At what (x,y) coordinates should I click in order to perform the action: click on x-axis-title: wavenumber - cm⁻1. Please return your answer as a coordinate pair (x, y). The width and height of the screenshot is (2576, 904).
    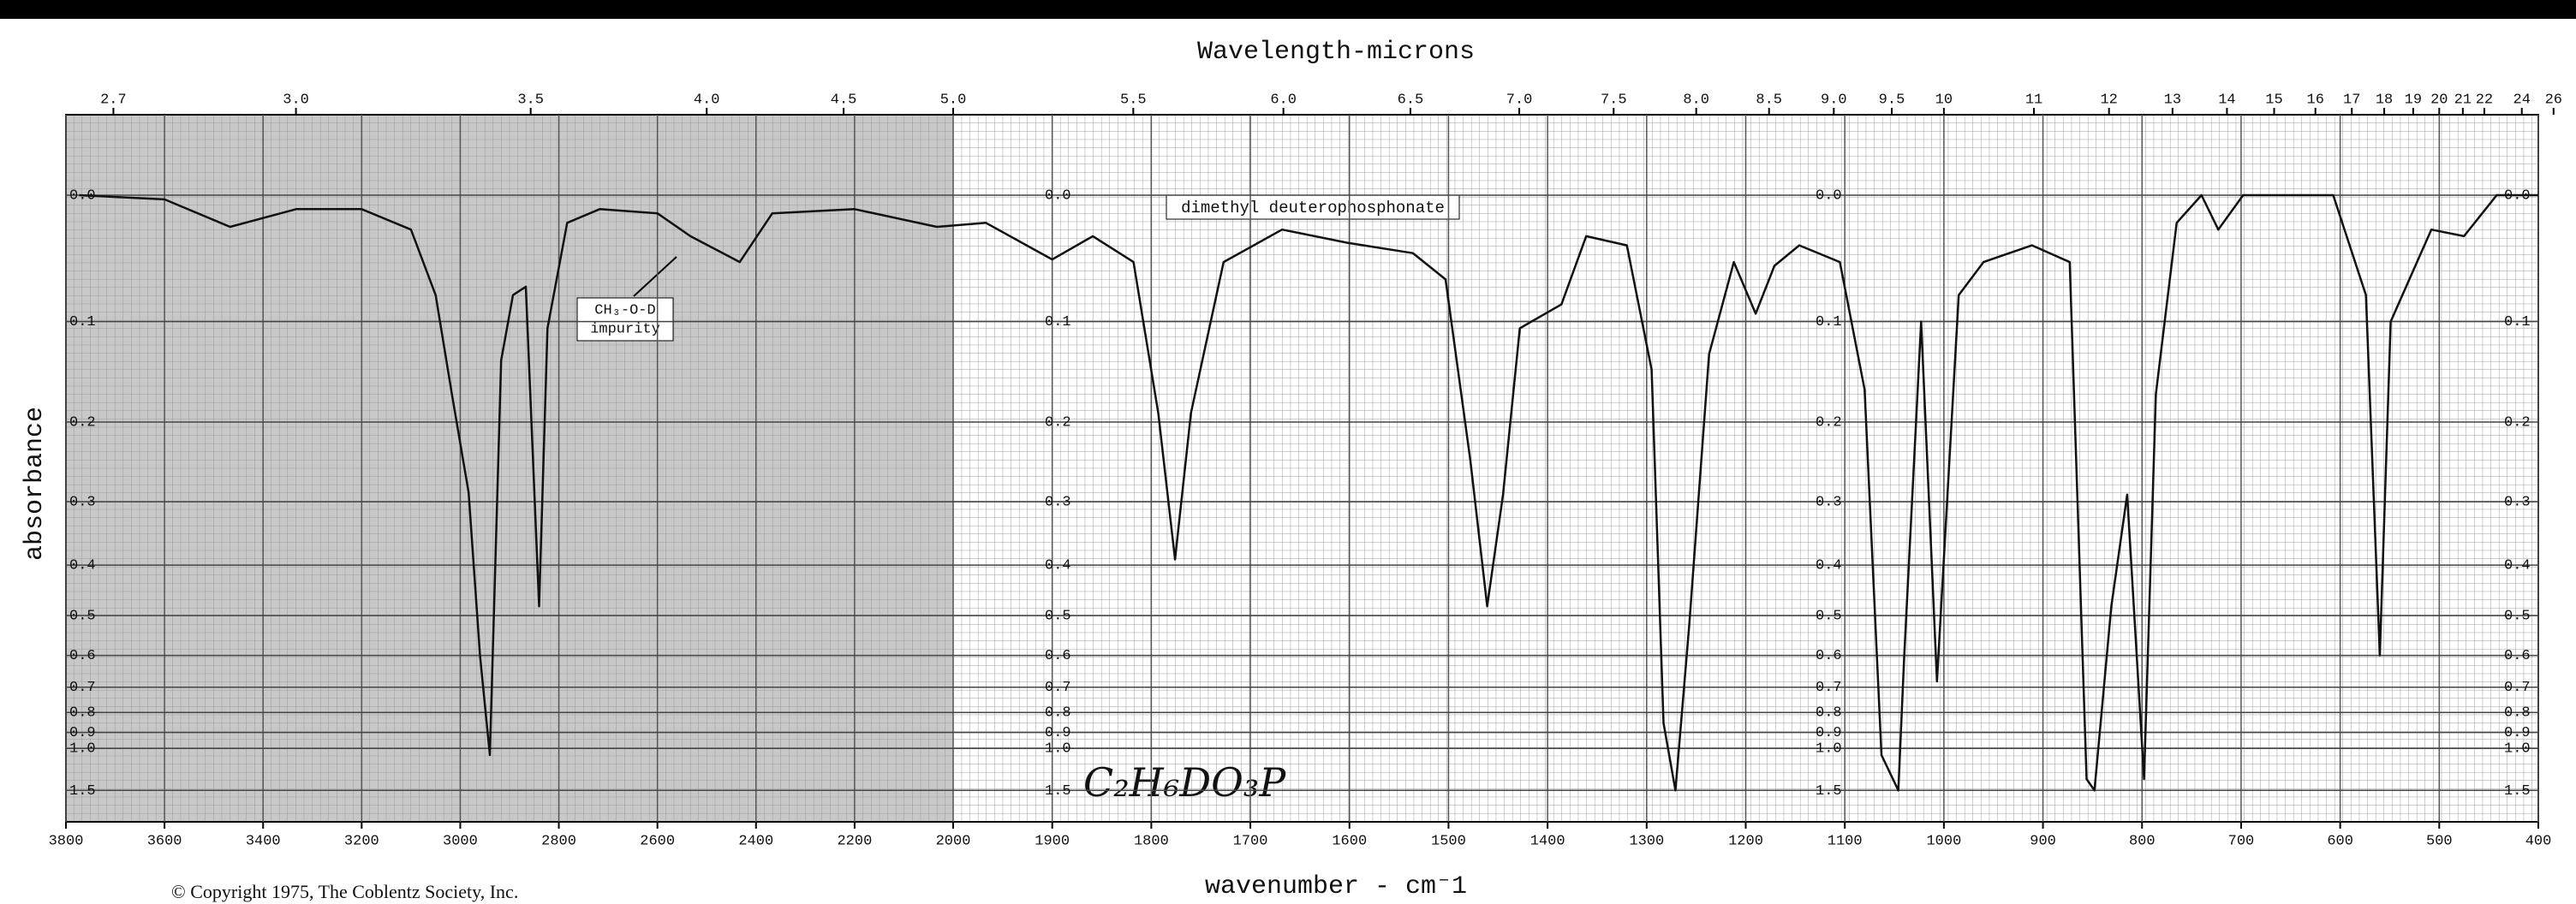
    Looking at the image, I should click on (1336, 887).